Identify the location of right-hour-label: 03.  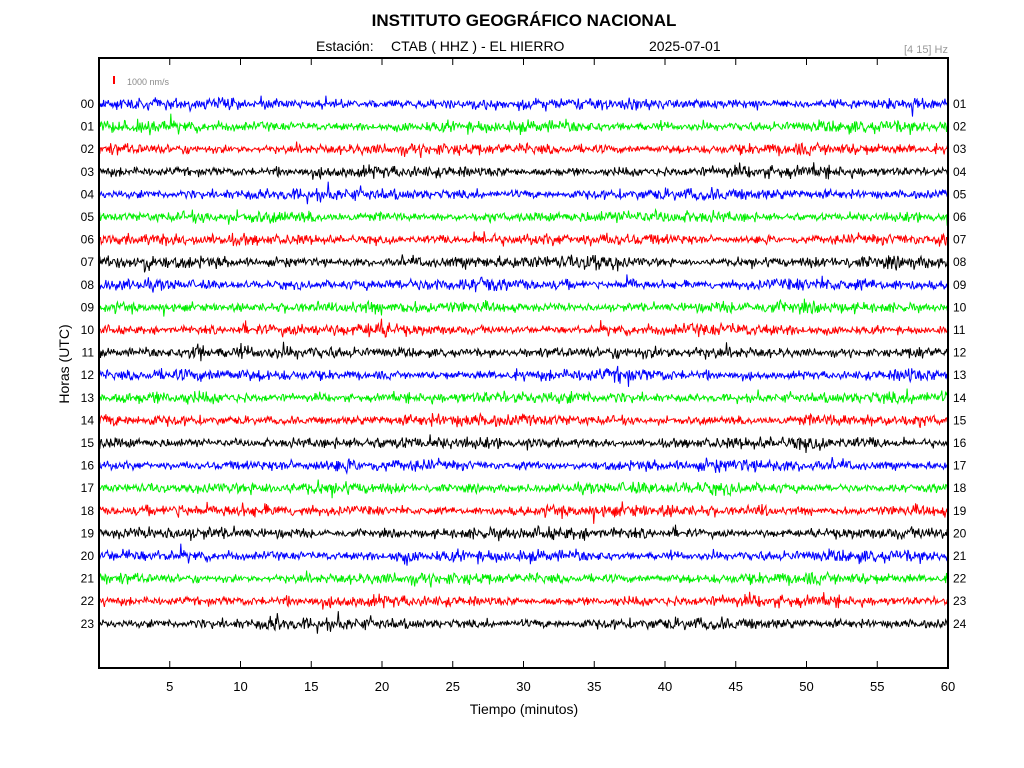
(960, 149).